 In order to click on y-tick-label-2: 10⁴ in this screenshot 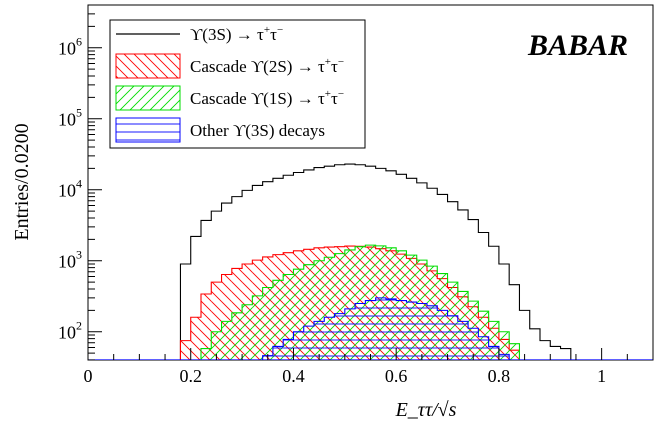, I will do `click(70, 189)`.